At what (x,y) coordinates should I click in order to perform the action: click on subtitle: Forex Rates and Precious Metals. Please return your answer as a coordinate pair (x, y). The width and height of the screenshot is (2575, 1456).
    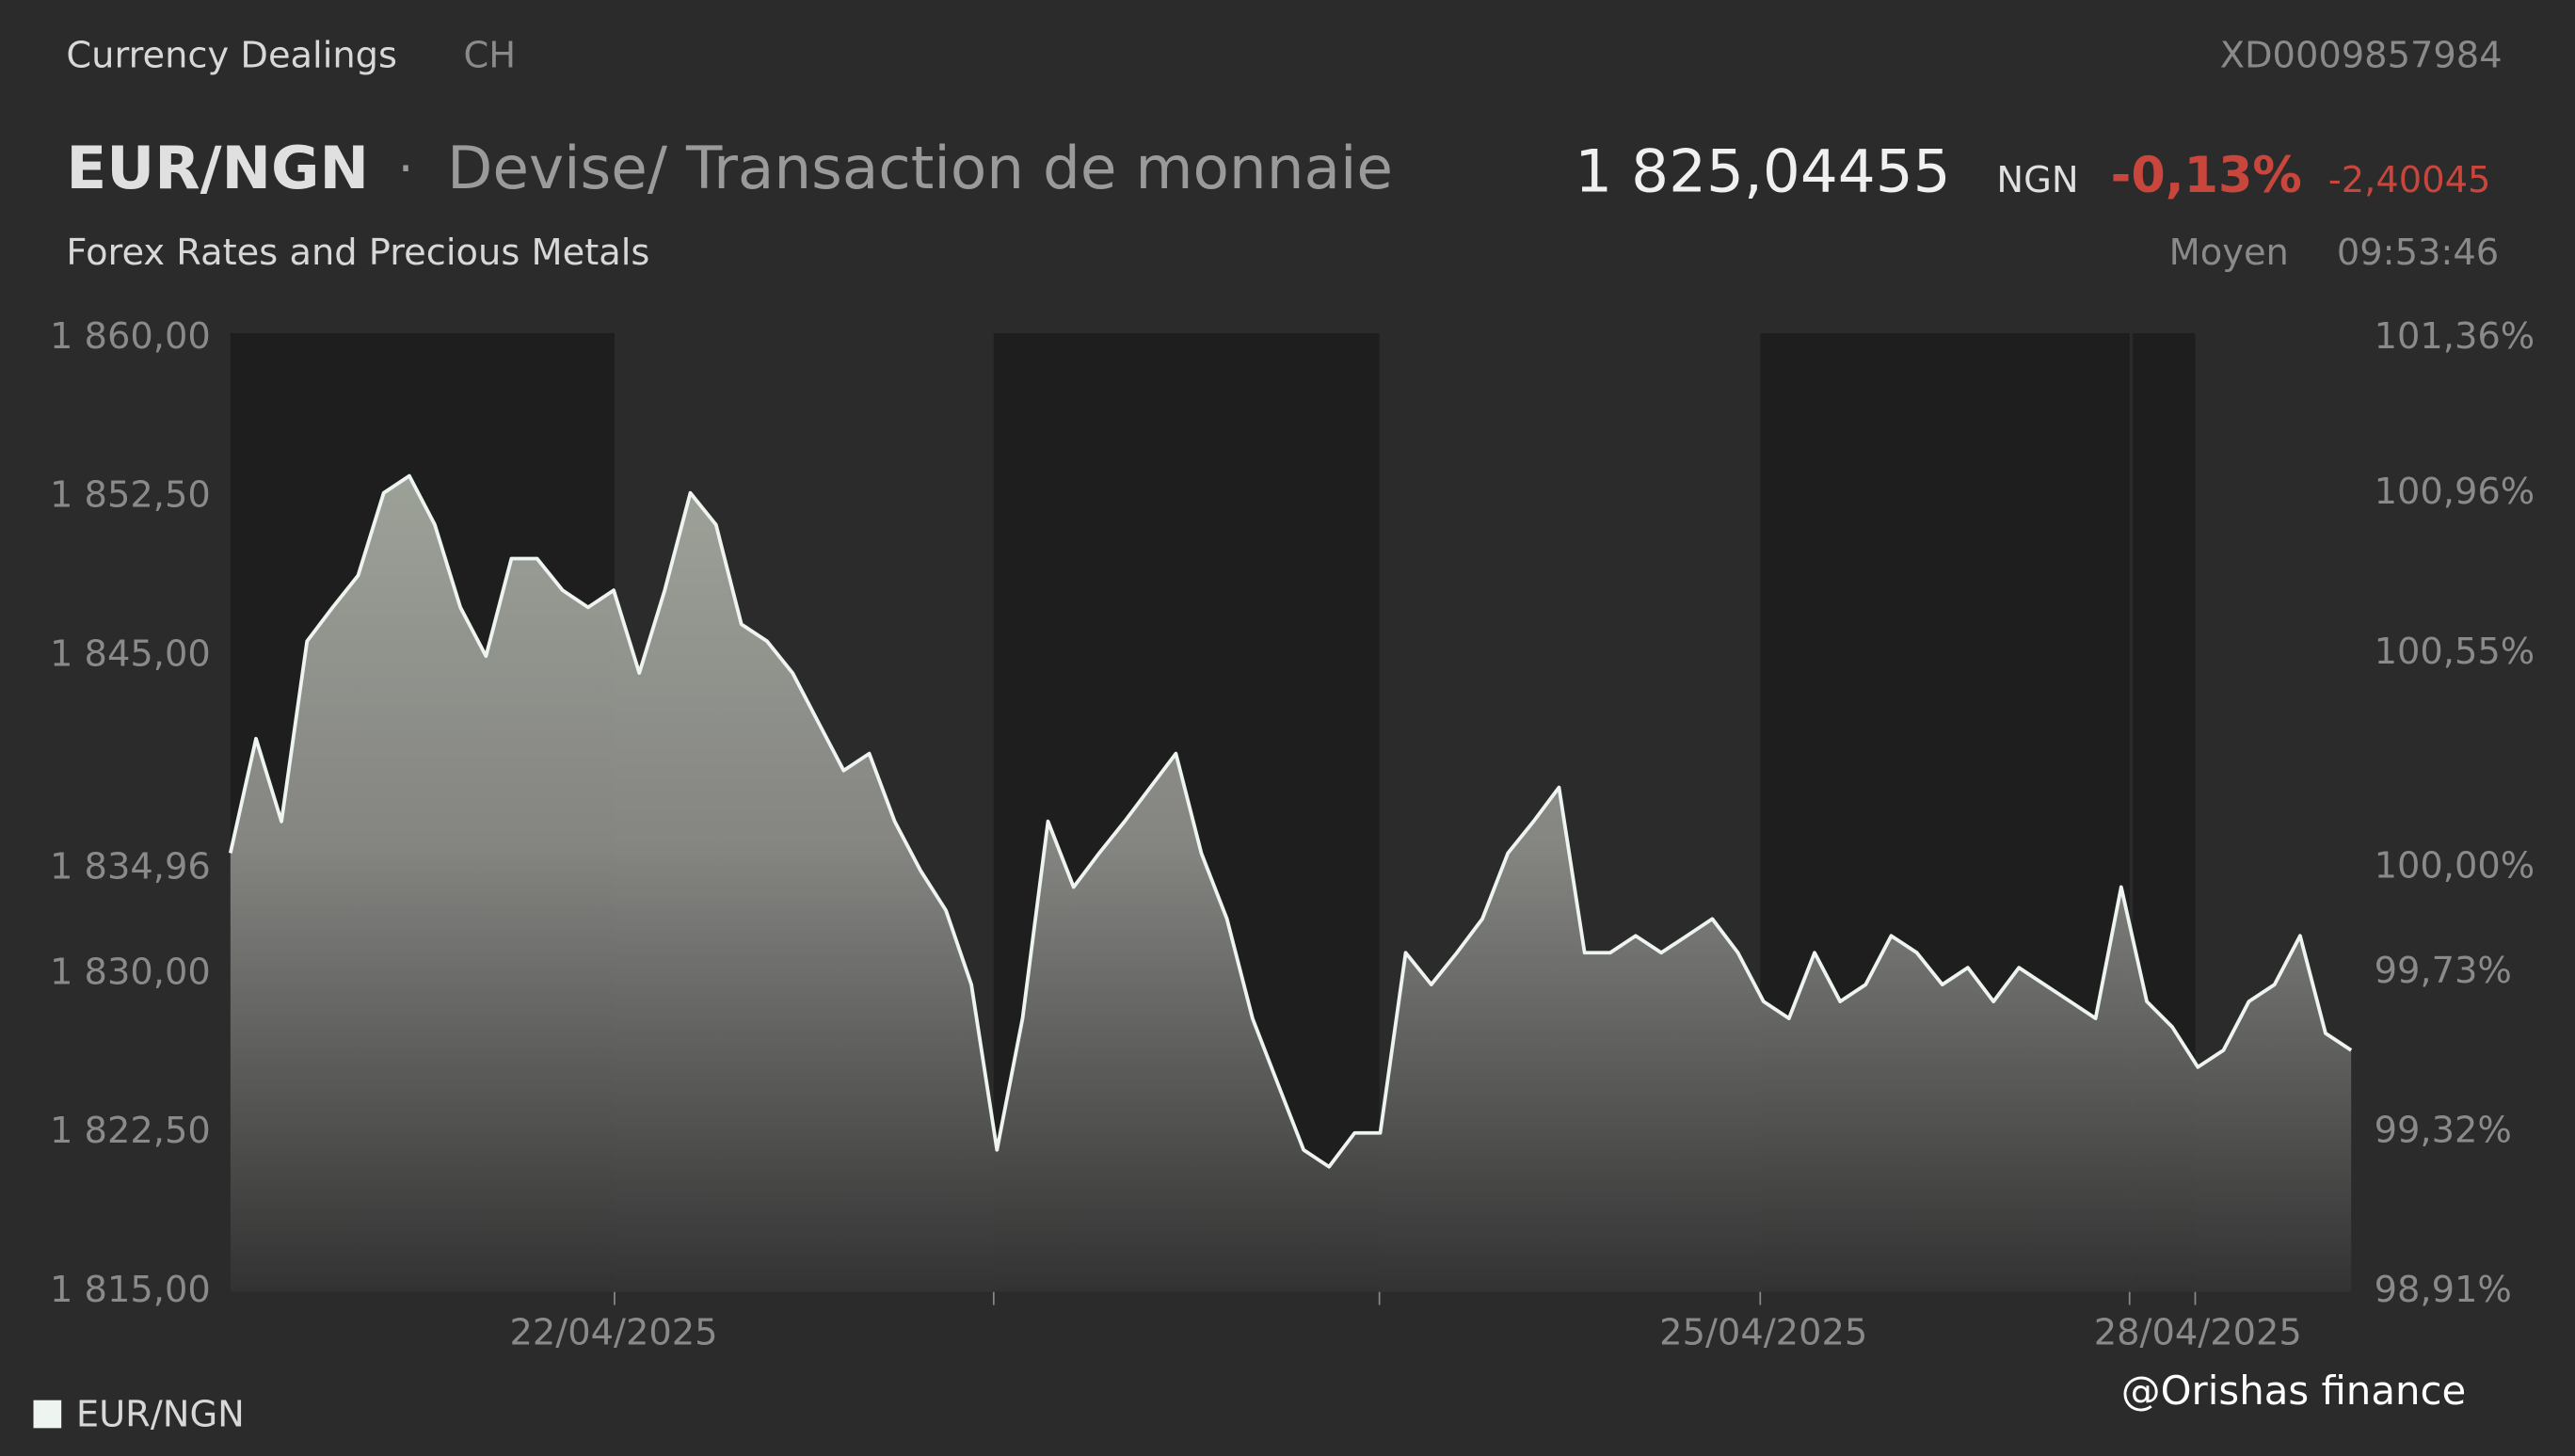
    Looking at the image, I should click on (357, 253).